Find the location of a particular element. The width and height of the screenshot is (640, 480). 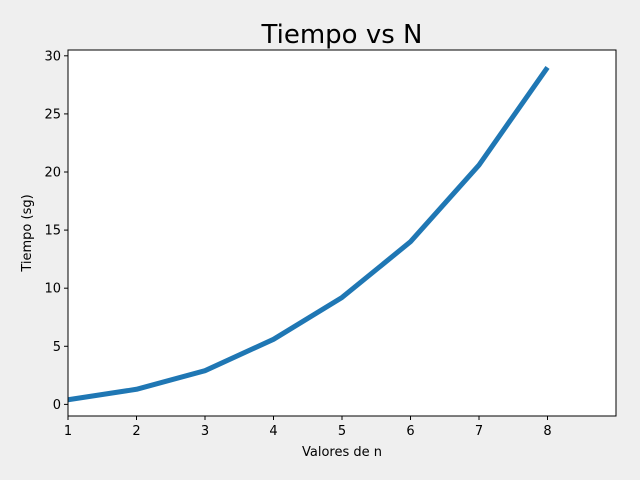

y-tick-label: 25 is located at coordinates (52, 114).